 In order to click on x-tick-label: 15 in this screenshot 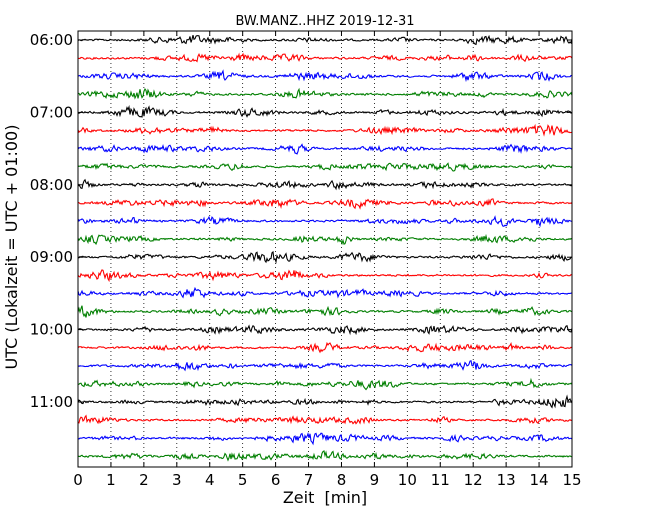, I will do `click(571, 480)`.